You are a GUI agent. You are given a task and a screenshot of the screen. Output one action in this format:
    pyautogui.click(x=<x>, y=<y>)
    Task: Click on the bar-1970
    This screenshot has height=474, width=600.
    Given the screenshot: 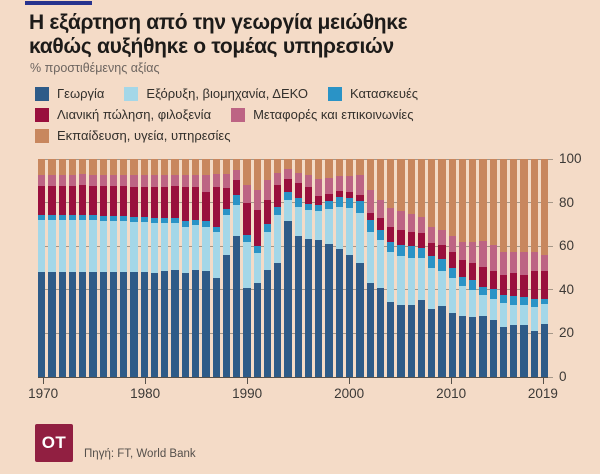 What is the action you would take?
    pyautogui.click(x=42, y=268)
    